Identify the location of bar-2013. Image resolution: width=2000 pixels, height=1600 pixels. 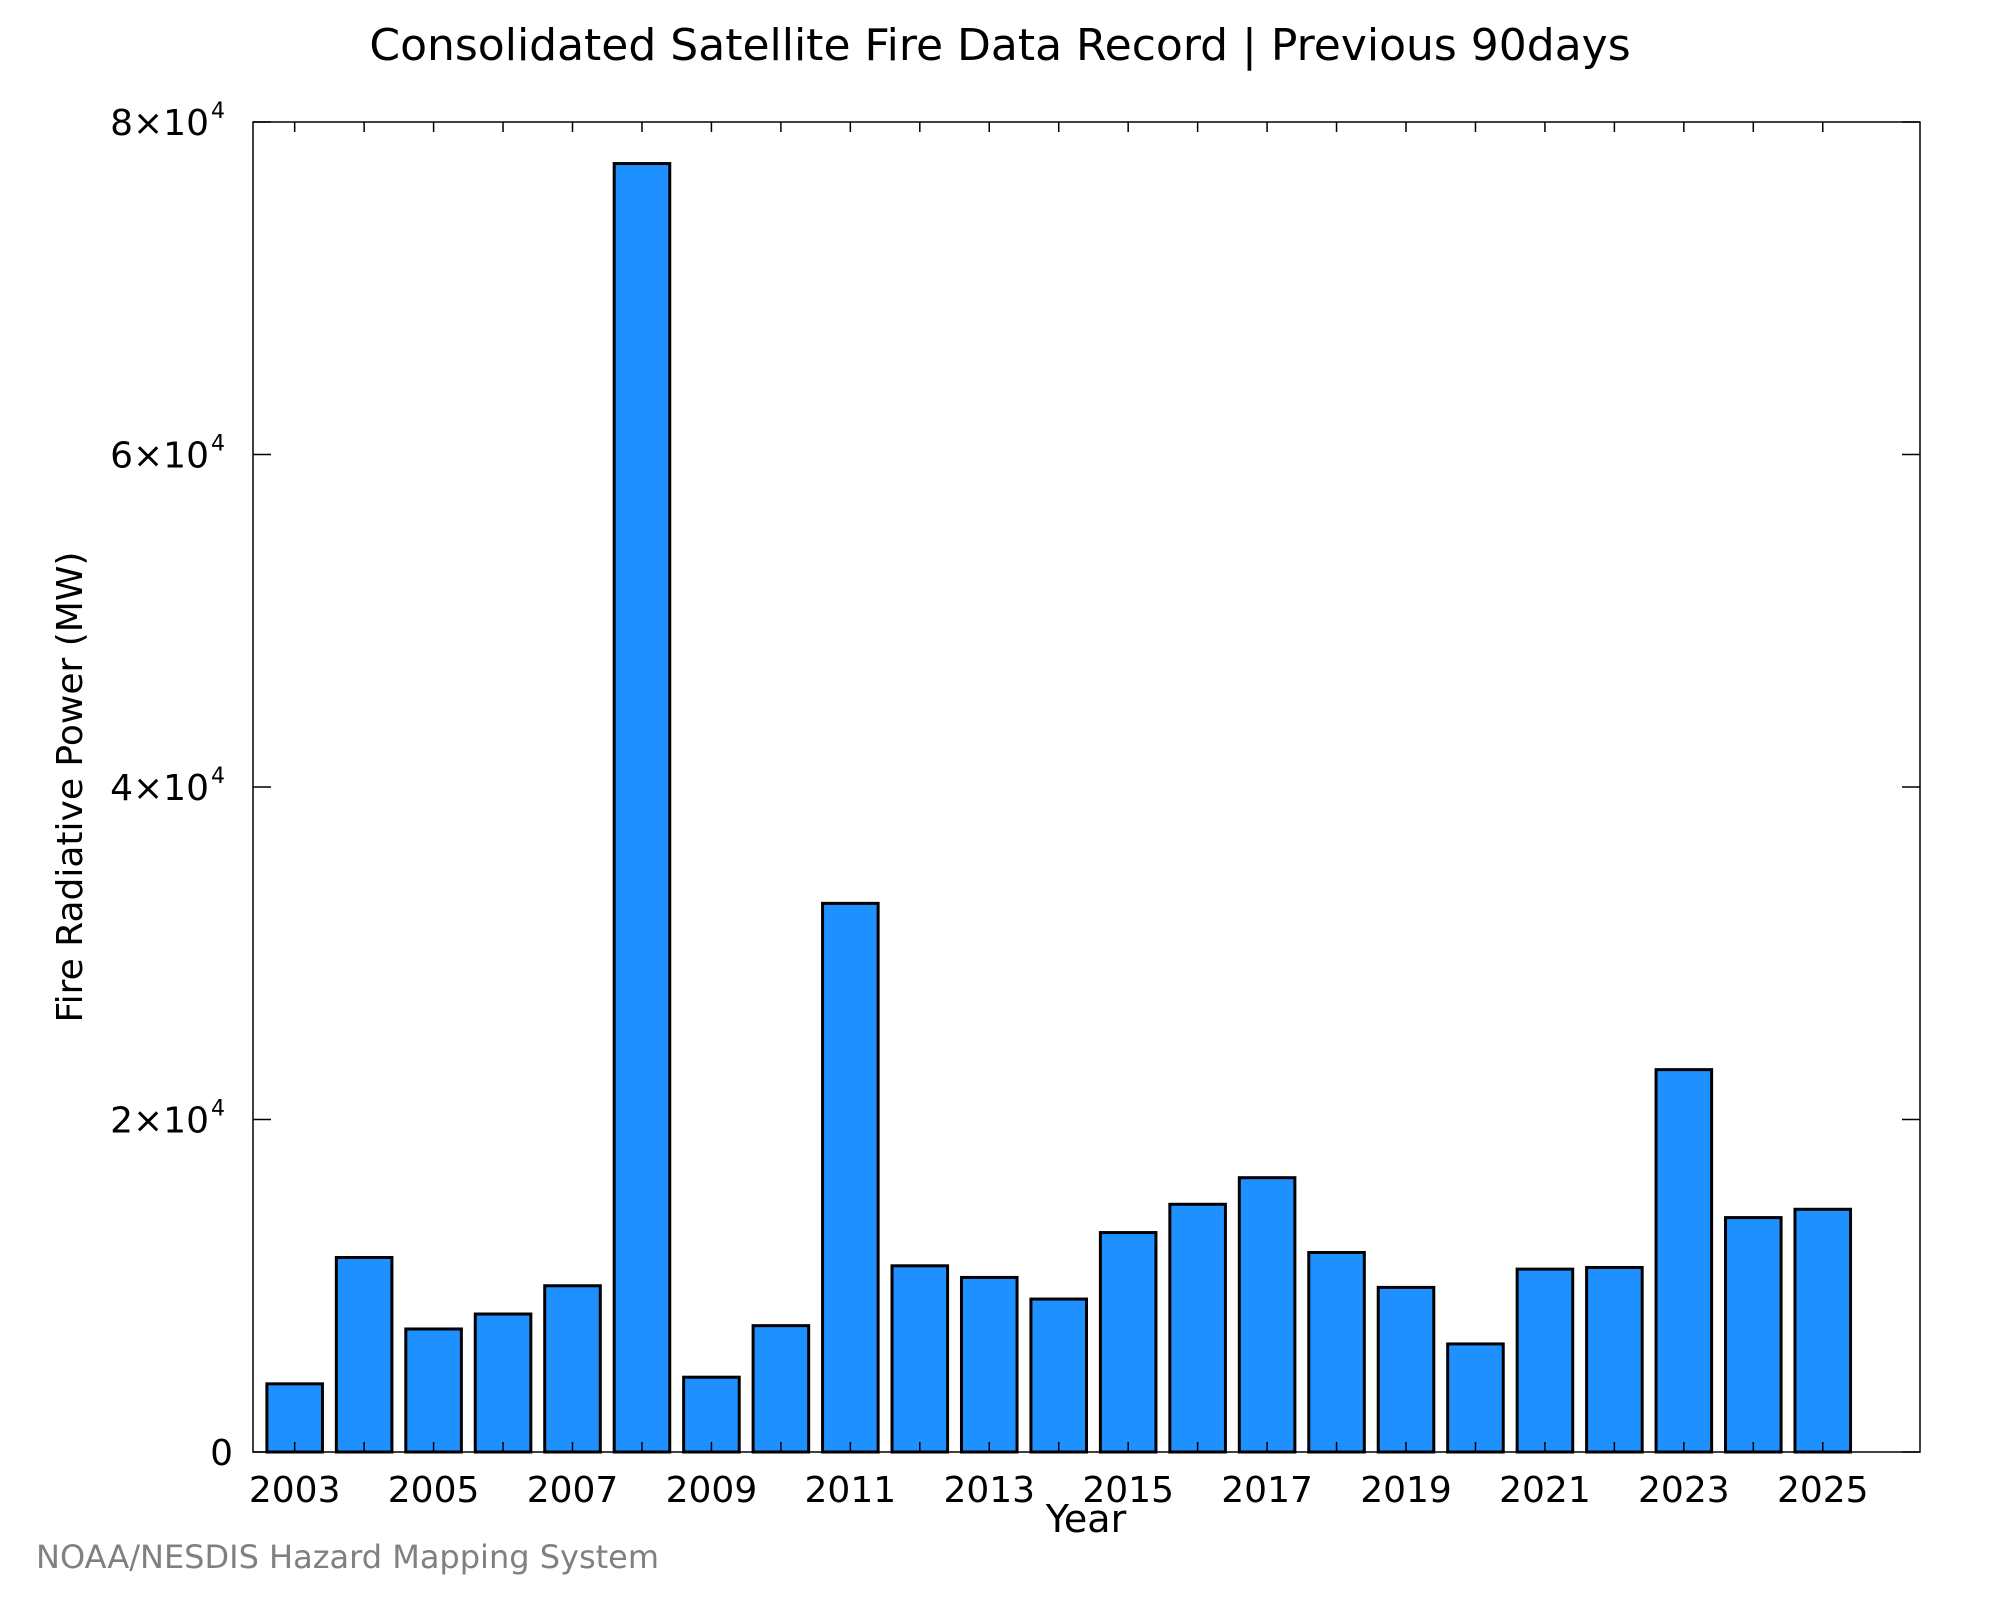
(989, 1364).